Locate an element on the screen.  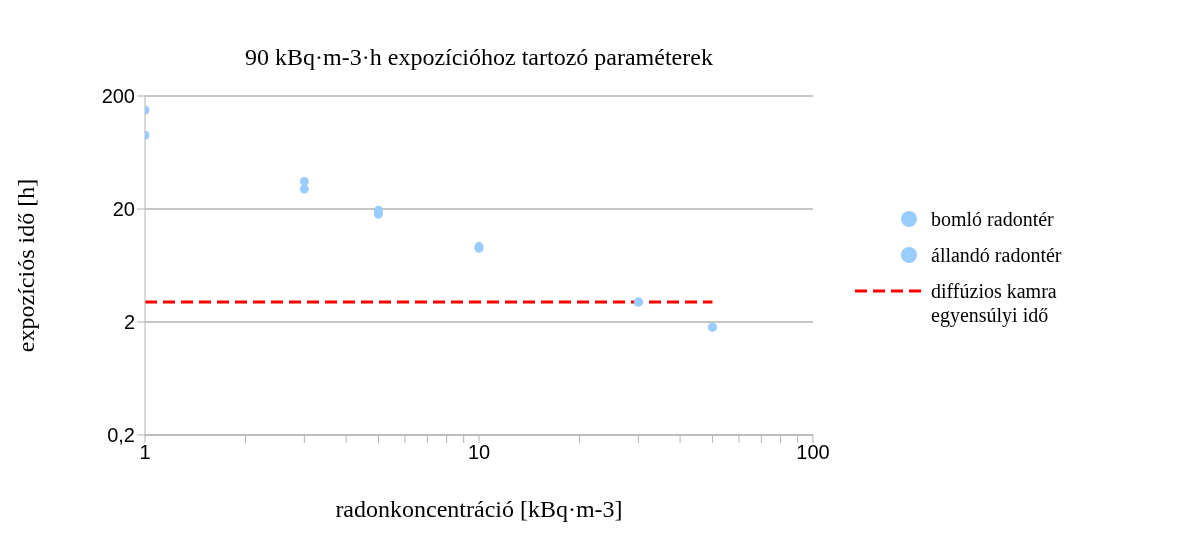
y-tick-label: 0,2 is located at coordinates (121, 435).